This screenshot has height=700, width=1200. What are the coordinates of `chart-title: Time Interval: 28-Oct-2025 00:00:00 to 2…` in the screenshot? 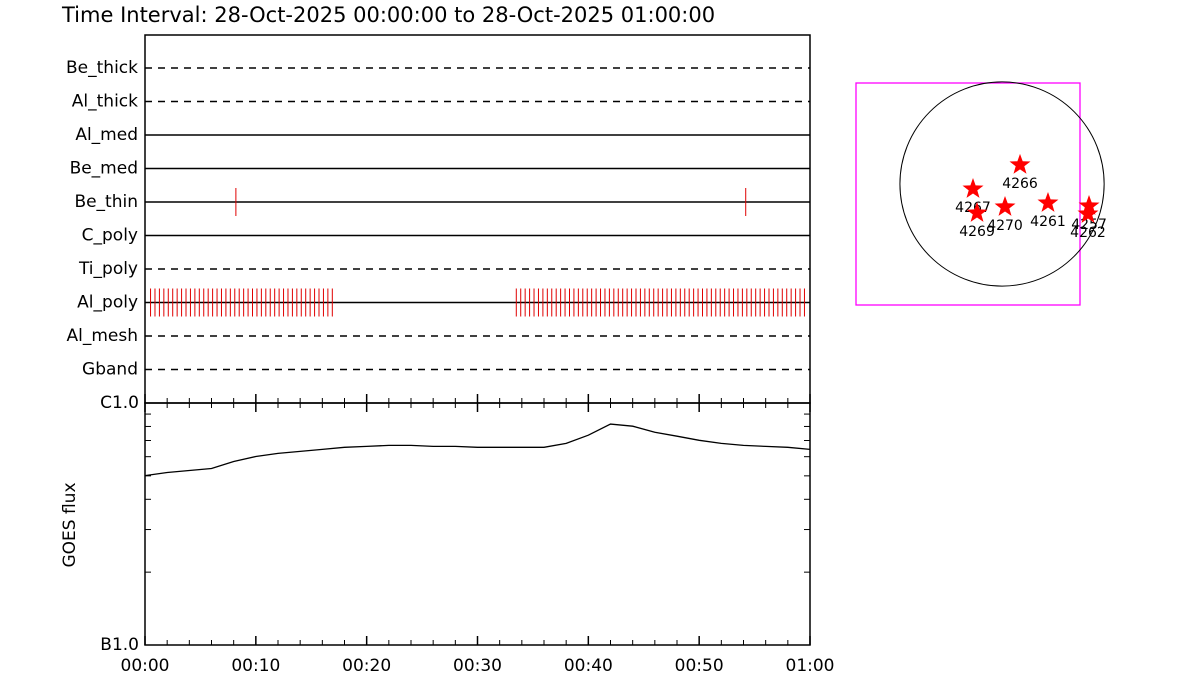 It's located at (388, 15).